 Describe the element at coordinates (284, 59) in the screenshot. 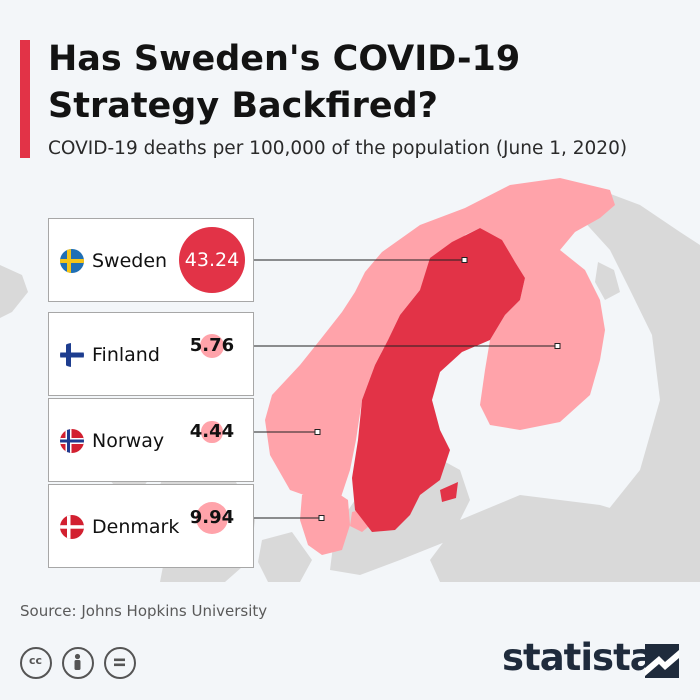

I see `title-line-1: Has Sweden's COVID-19` at that location.